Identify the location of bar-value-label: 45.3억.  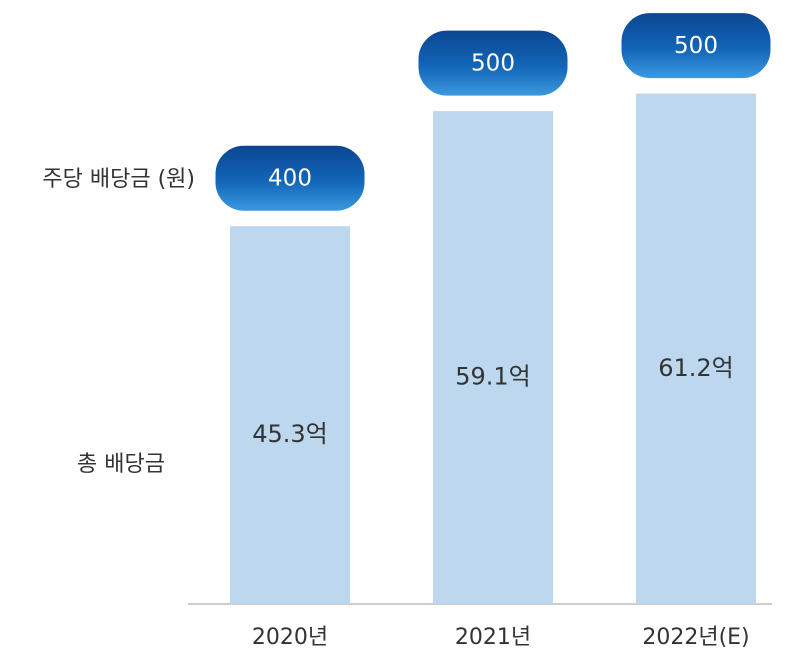
(290, 434).